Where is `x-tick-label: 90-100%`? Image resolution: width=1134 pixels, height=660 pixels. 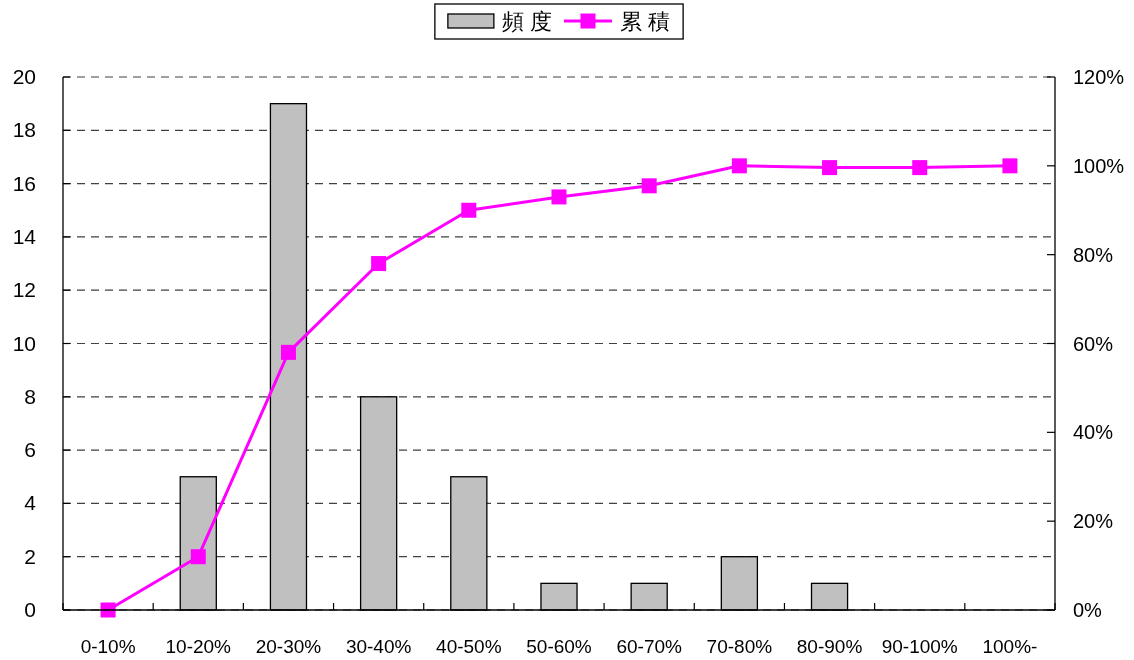 x-tick-label: 90-100% is located at coordinates (919, 646).